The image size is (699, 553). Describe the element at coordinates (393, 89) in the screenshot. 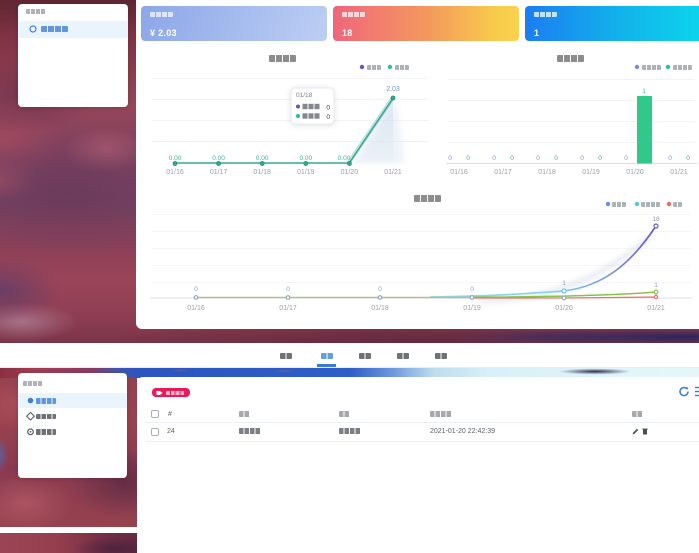

I see `svg-text: 2.03` at that location.